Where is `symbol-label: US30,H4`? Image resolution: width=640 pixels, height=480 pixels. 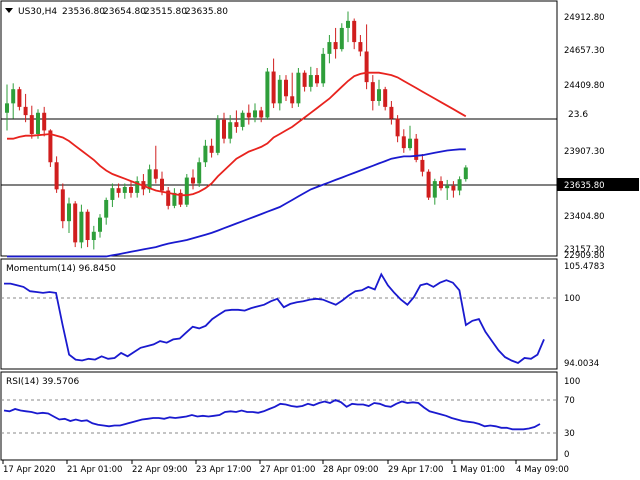
symbol-label: US30,H4 is located at coordinates (37, 12).